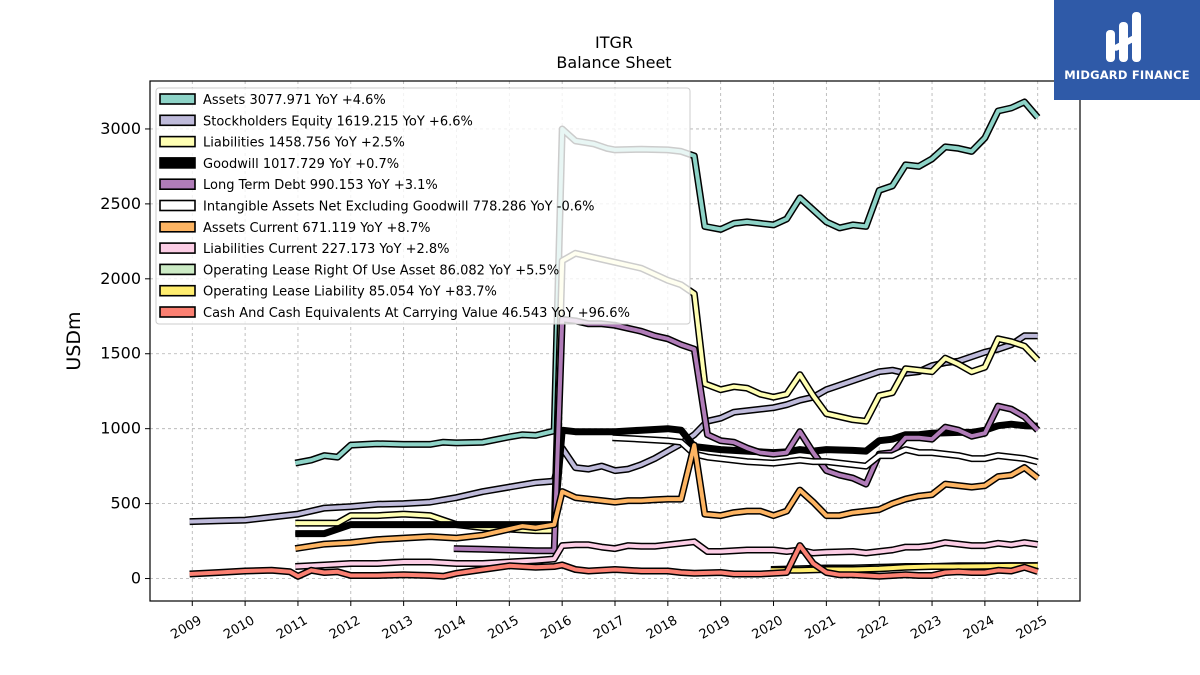 The height and width of the screenshot is (675, 1200). Describe the element at coordinates (320, 185) in the screenshot. I see `legend-label: Long Term Debt 990.153 YoY +3.1%` at that location.